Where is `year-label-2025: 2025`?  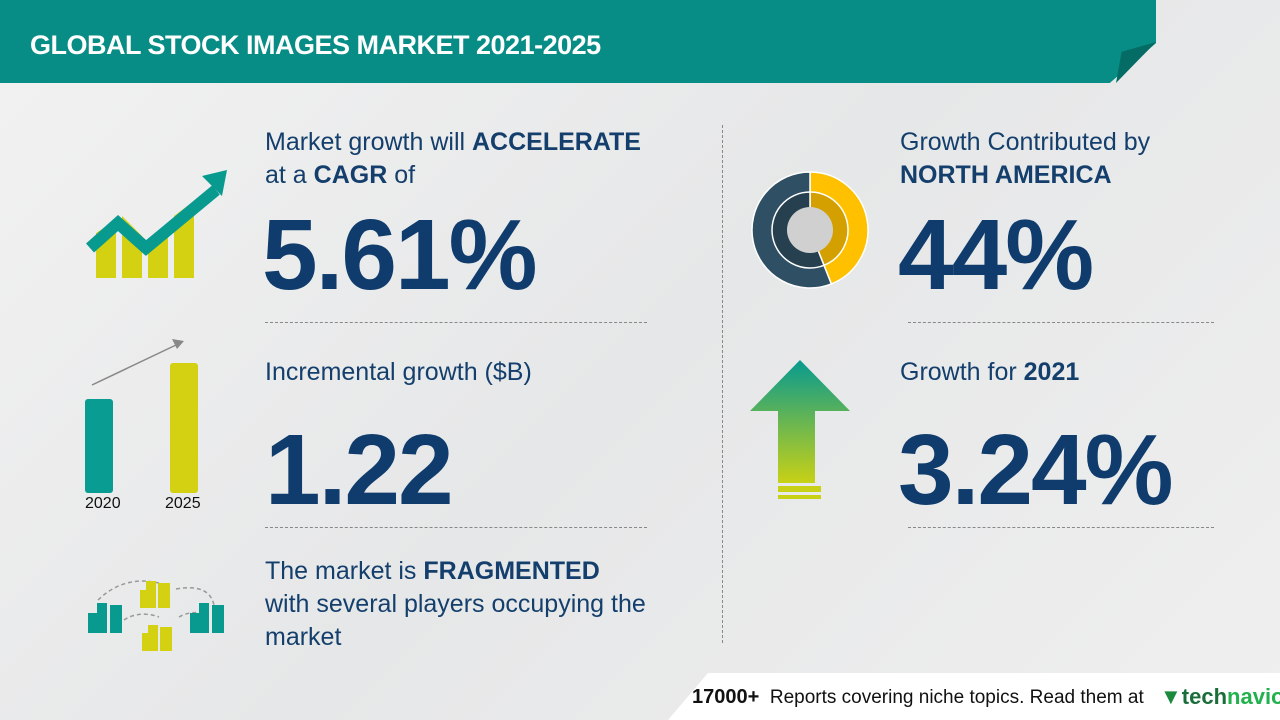
year-label-2025: 2025 is located at coordinates (183, 503).